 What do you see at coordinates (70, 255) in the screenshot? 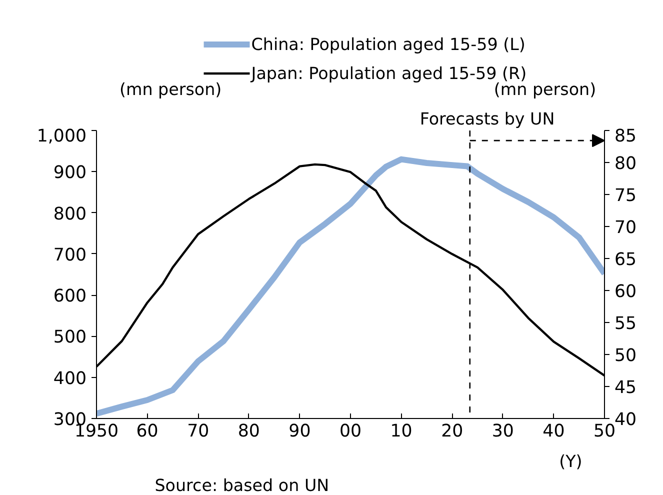
I see `y-tick-label: 700` at bounding box center [70, 255].